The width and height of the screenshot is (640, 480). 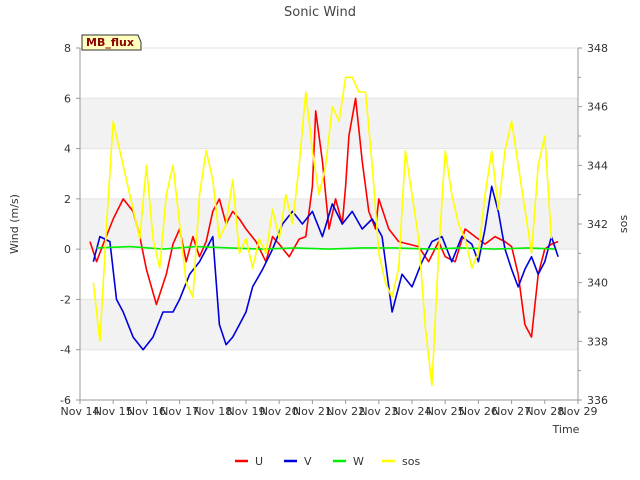 What do you see at coordinates (67, 149) in the screenshot?
I see `y-tick-label-5: 4` at bounding box center [67, 149].